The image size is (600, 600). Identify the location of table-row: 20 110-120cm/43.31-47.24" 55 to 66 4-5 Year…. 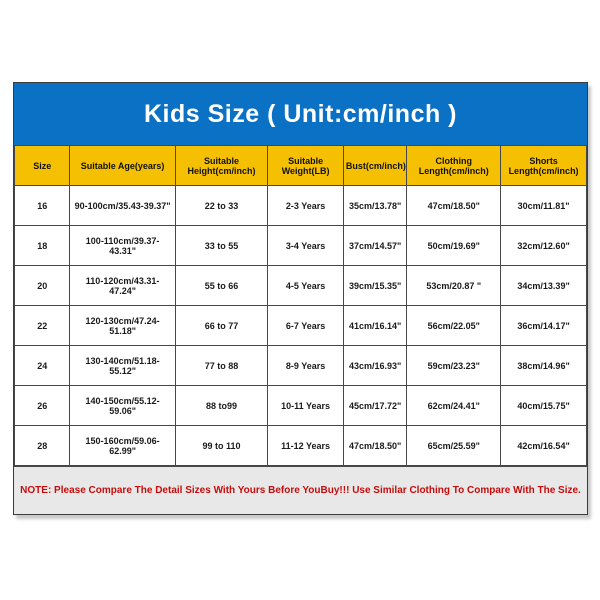
(300, 285).